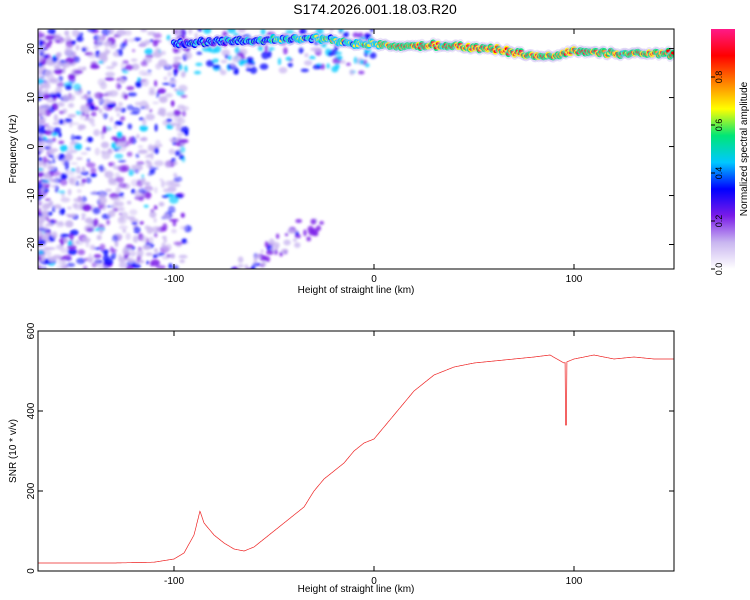 The height and width of the screenshot is (600, 750). Describe the element at coordinates (356, 589) in the screenshot. I see `snr-x-label: Height of straight line (km)` at that location.